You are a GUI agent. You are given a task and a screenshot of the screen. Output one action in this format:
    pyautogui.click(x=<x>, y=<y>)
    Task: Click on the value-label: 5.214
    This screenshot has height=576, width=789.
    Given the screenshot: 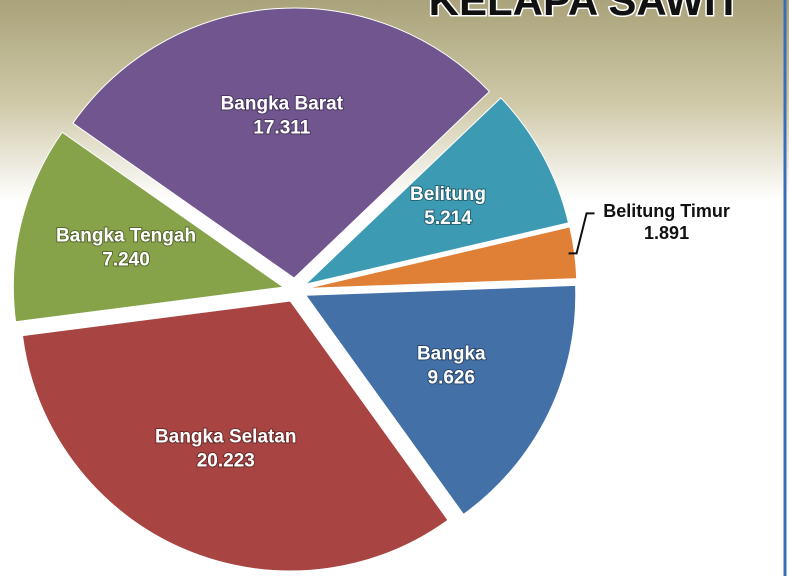 What is the action you would take?
    pyautogui.click(x=448, y=218)
    